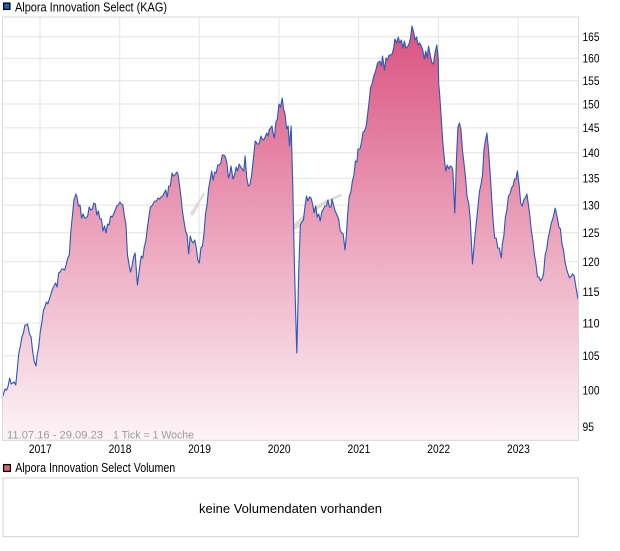 The height and width of the screenshot is (551, 620). What do you see at coordinates (591, 59) in the screenshot?
I see `svg-text: 160` at bounding box center [591, 59].